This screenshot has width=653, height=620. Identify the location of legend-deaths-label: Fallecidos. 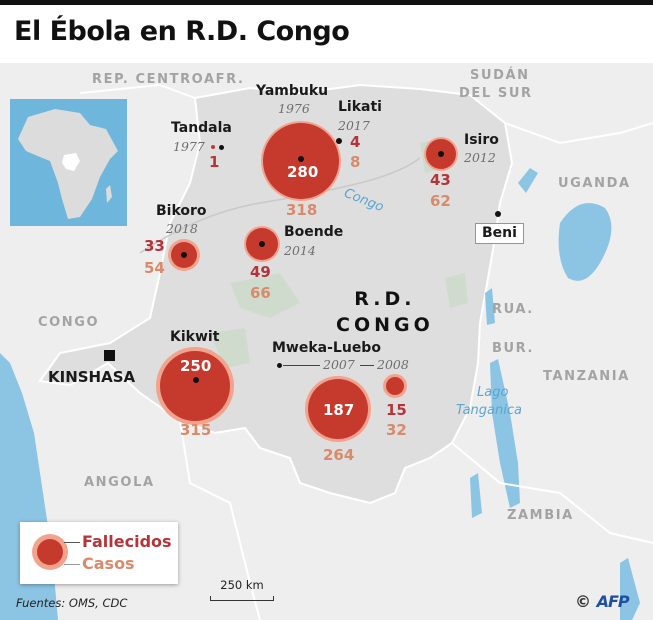
(127, 541).